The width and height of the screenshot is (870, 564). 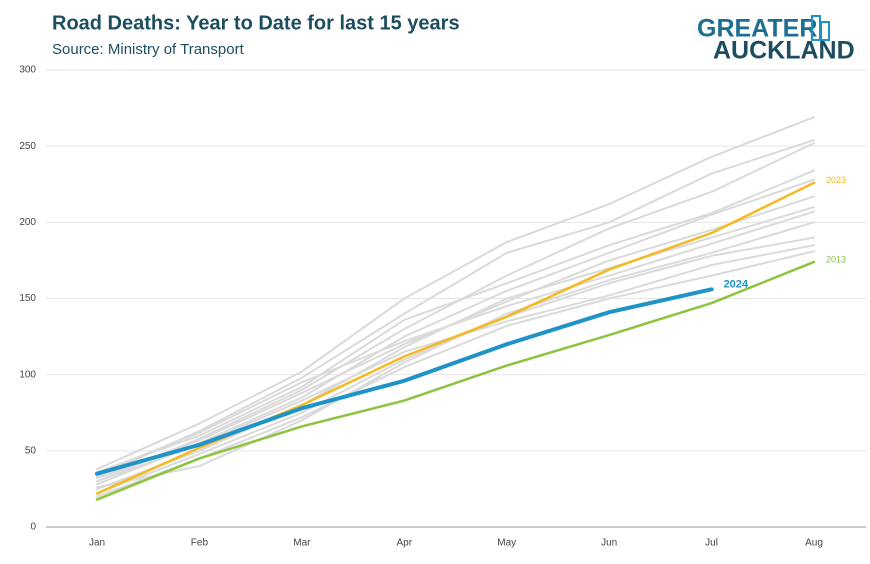 What do you see at coordinates (506, 543) in the screenshot?
I see `x-tick-label: May` at bounding box center [506, 543].